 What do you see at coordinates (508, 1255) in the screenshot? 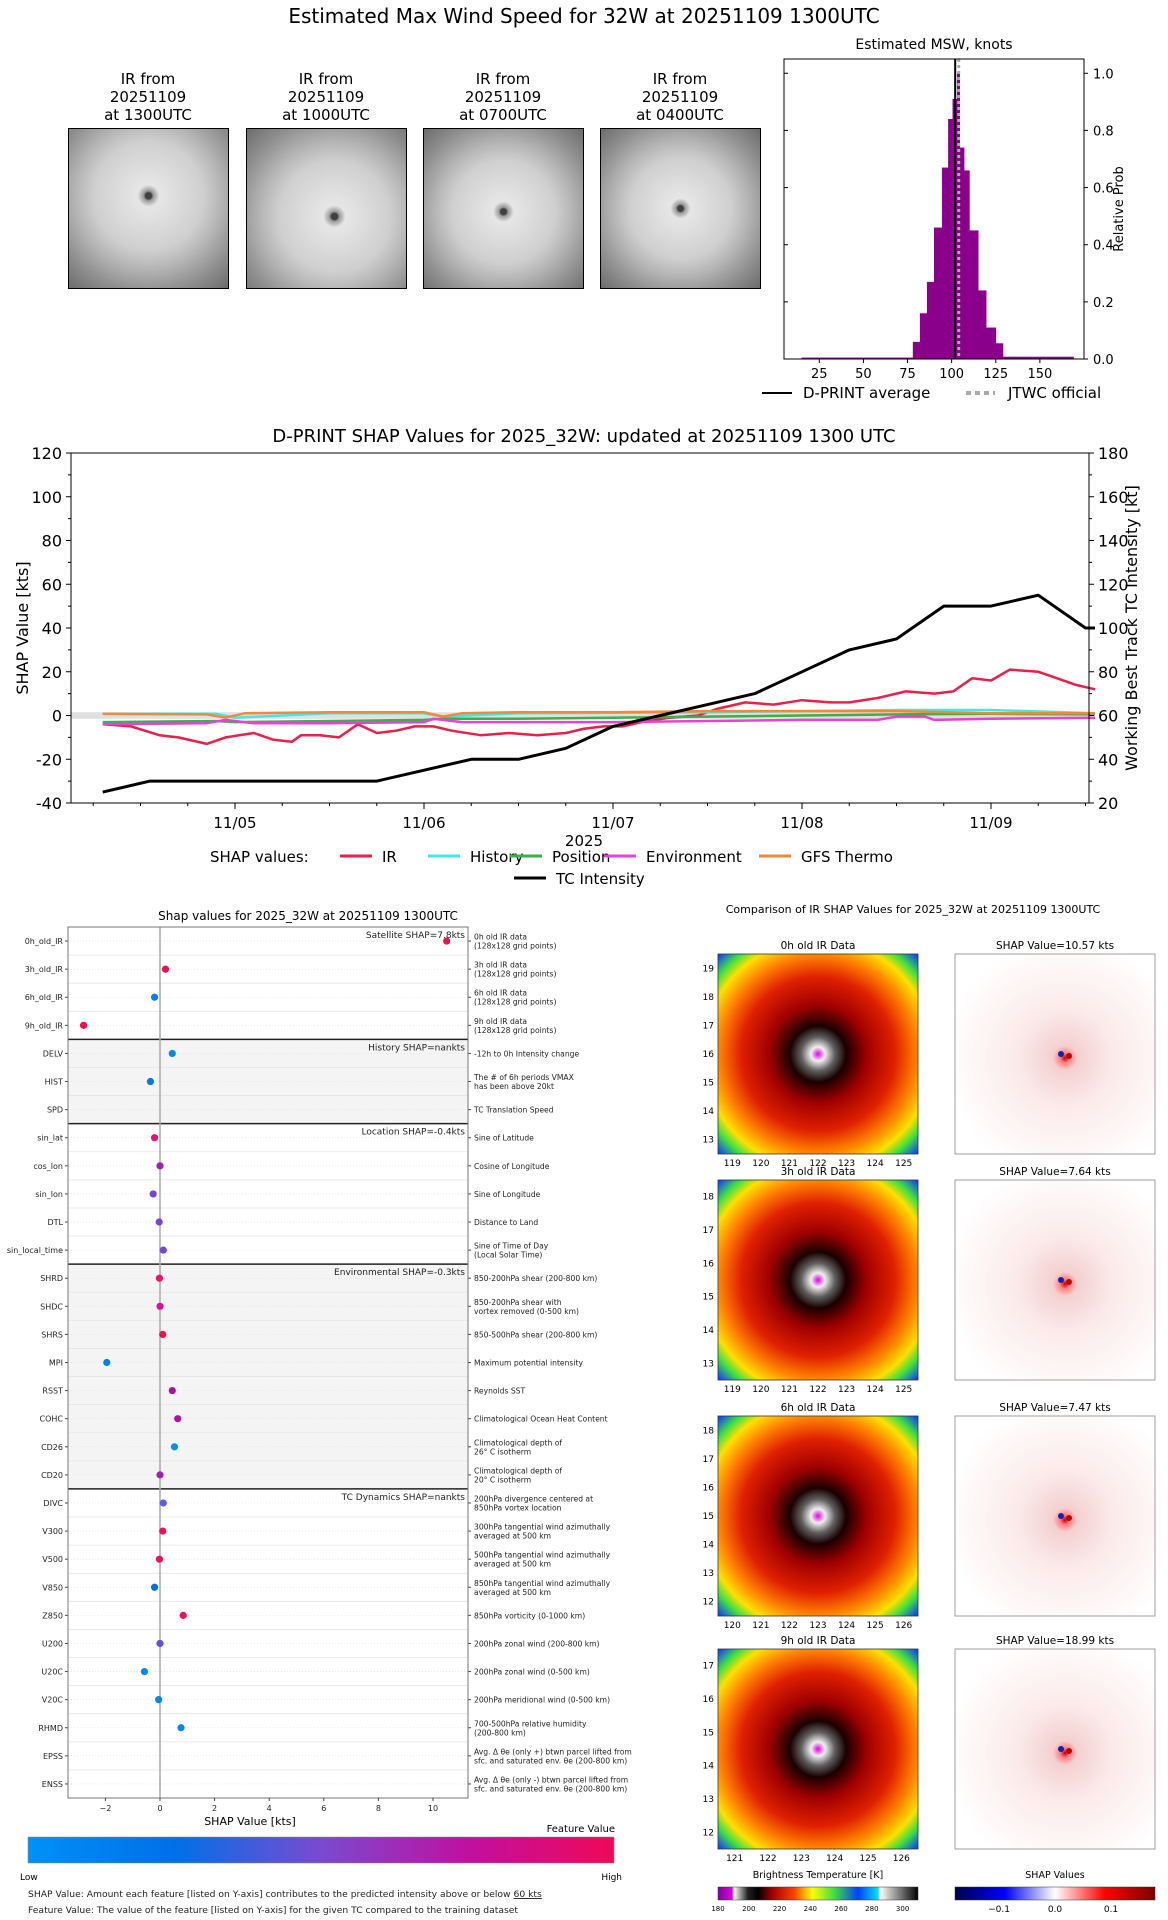
I see `feature-description: (Local Solar Time)` at bounding box center [508, 1255].